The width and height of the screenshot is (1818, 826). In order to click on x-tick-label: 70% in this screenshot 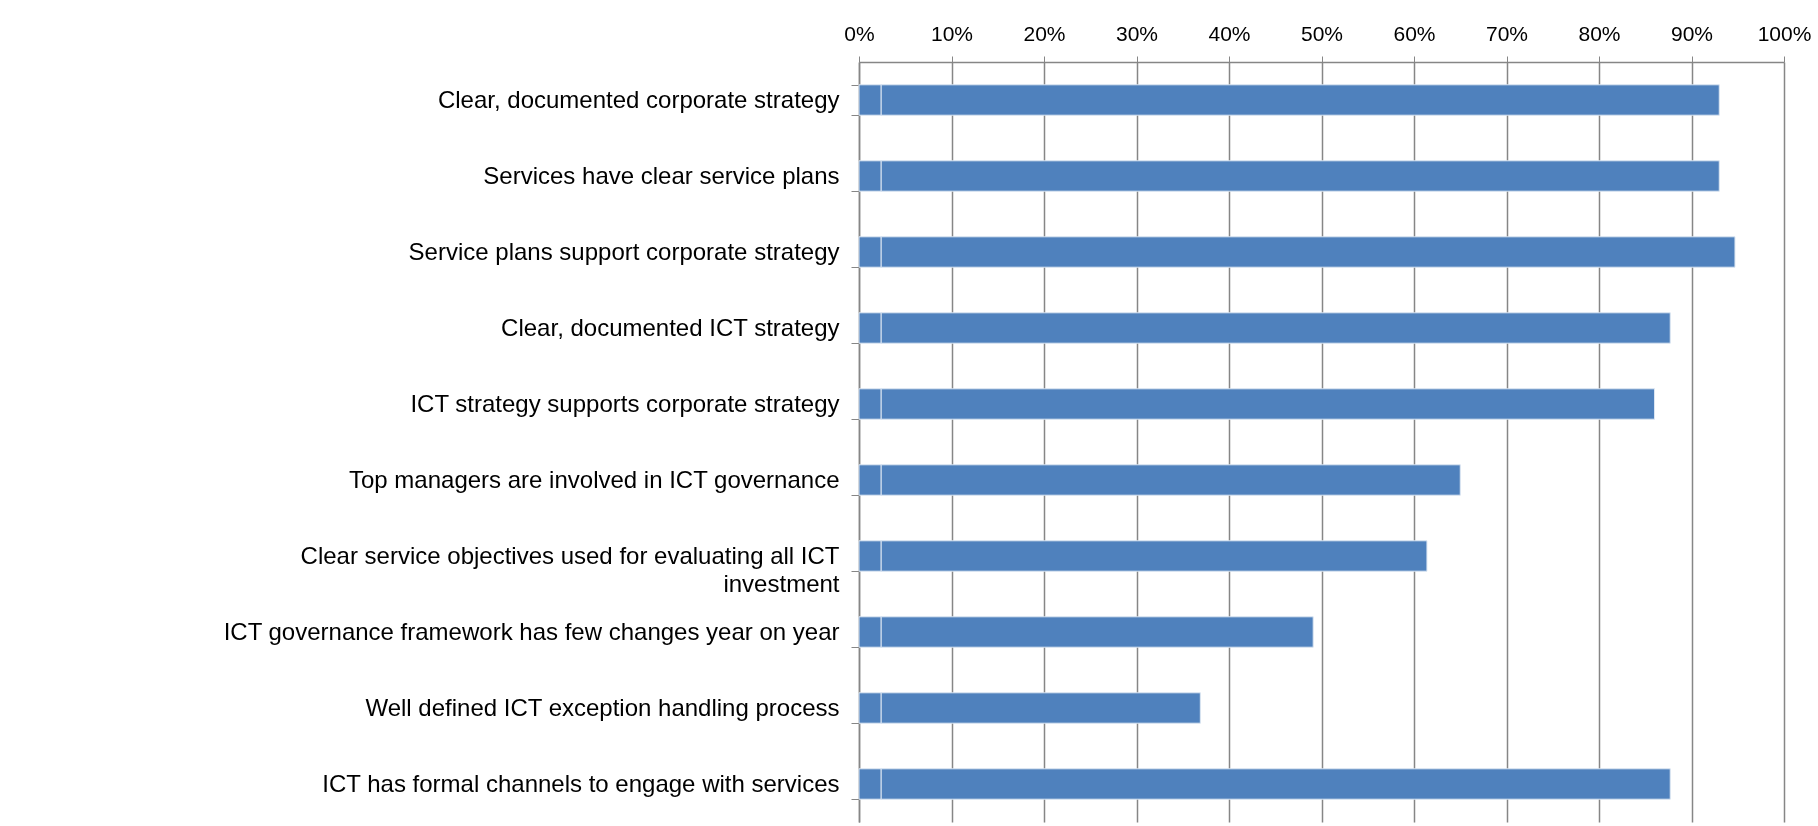, I will do `click(1507, 33)`.